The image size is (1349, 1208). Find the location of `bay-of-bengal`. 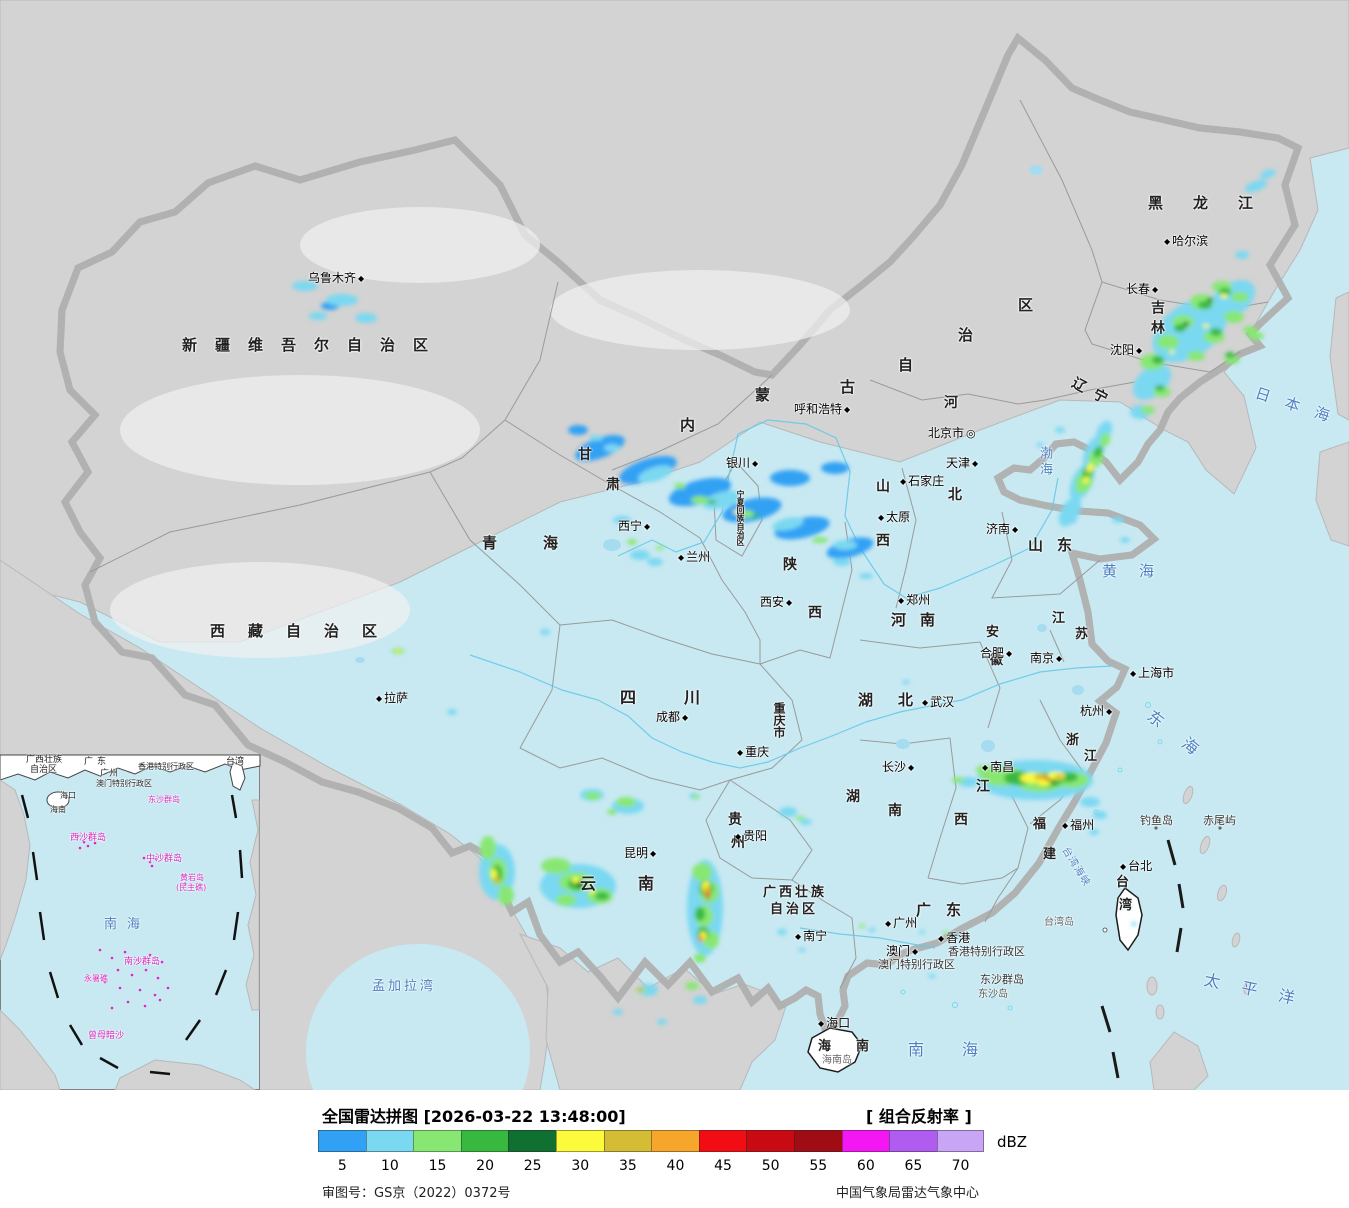

bay-of-bengal is located at coordinates (418, 1017).